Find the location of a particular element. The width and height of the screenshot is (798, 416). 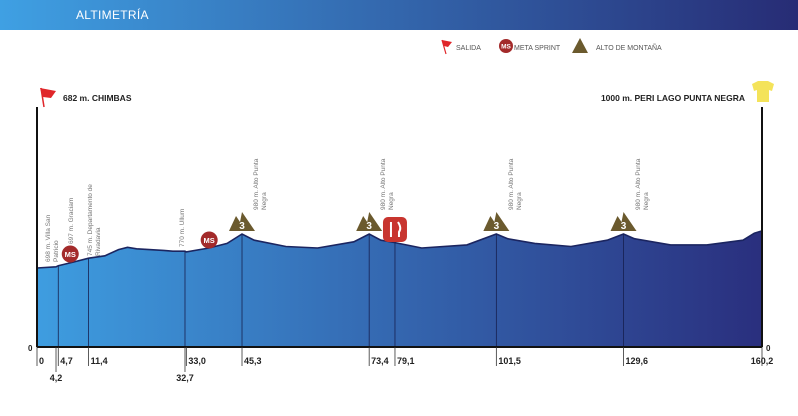

start-flag-icon is located at coordinates (48, 97).